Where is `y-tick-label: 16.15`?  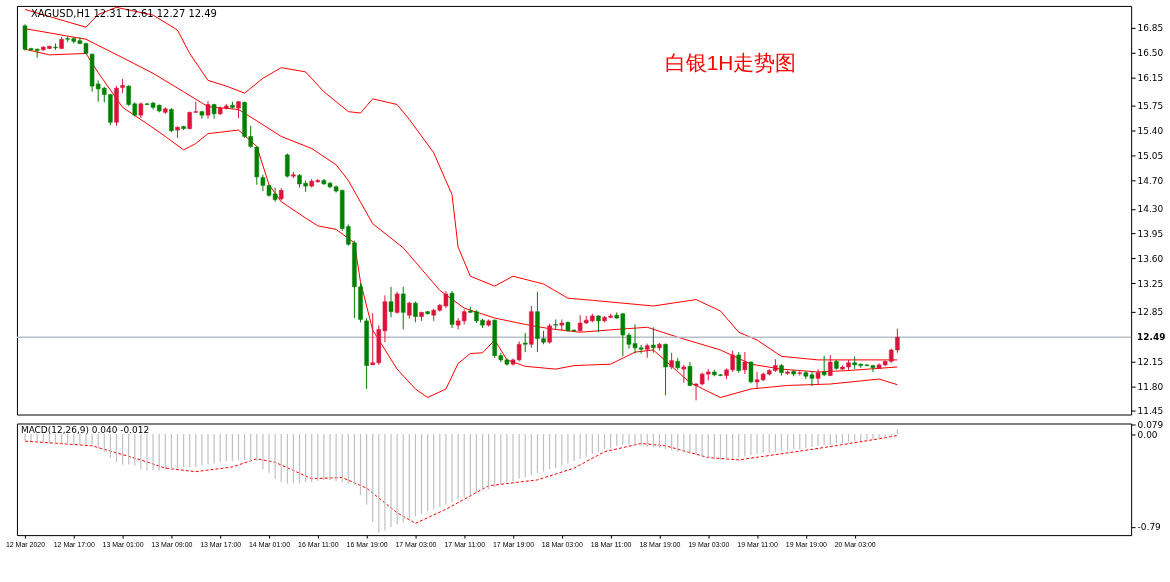 y-tick-label: 16.15 is located at coordinates (1150, 78).